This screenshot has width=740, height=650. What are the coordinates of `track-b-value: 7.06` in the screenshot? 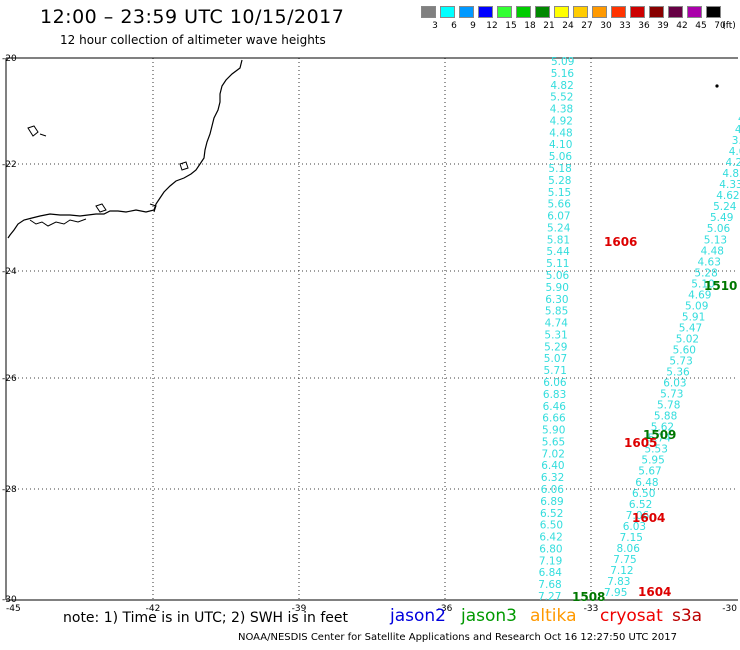 It's located at (638, 516).